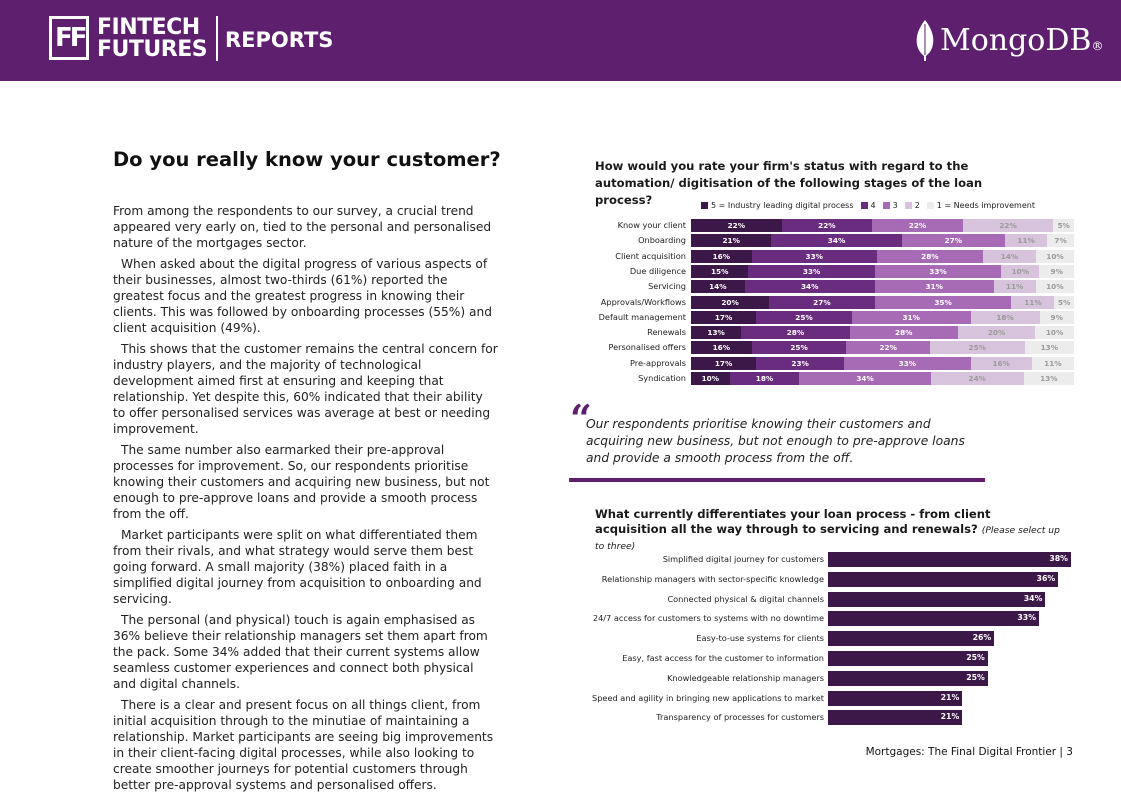 The width and height of the screenshot is (1121, 792). Describe the element at coordinates (764, 378) in the screenshot. I see `bar-segment: 18%` at that location.